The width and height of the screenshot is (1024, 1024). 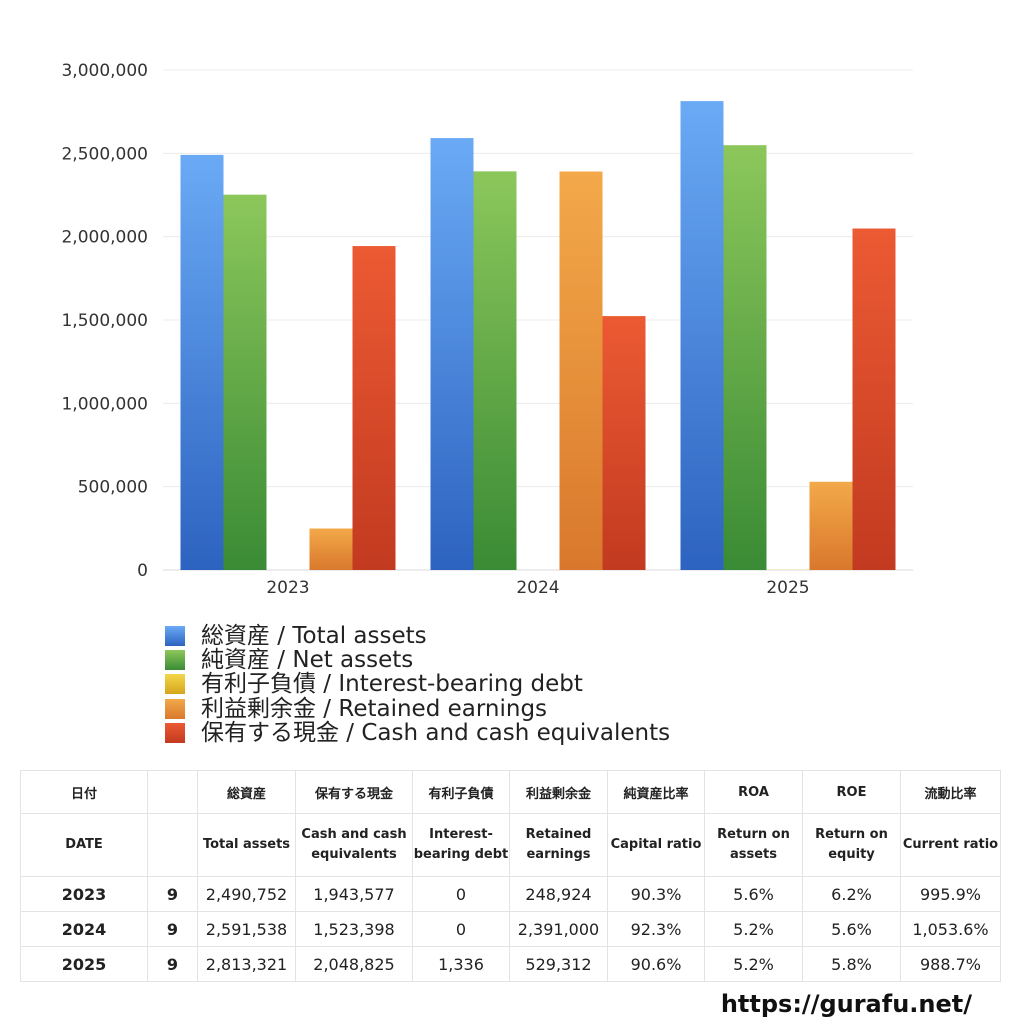 What do you see at coordinates (656, 894) in the screenshot?
I see `table-cell: 90.3%` at bounding box center [656, 894].